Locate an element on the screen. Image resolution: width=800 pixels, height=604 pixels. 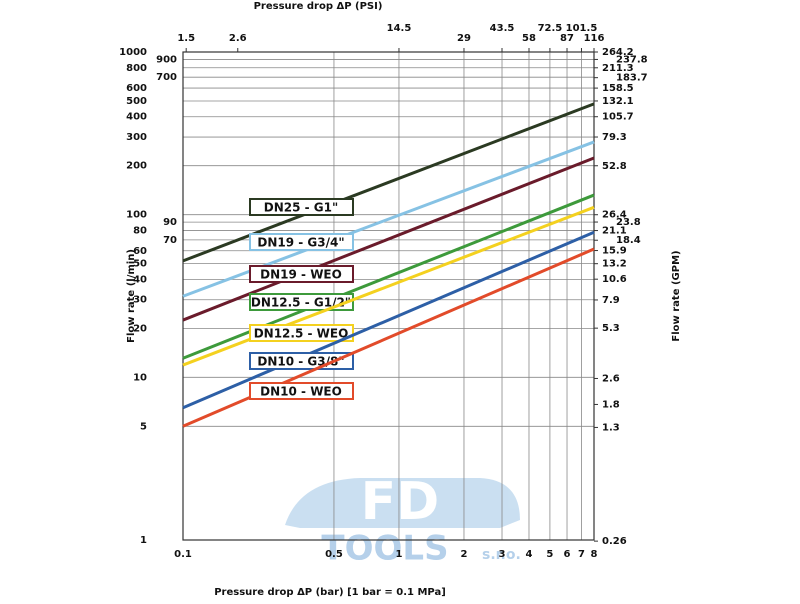
y-tick-label: 200 is located at coordinates (136, 166).